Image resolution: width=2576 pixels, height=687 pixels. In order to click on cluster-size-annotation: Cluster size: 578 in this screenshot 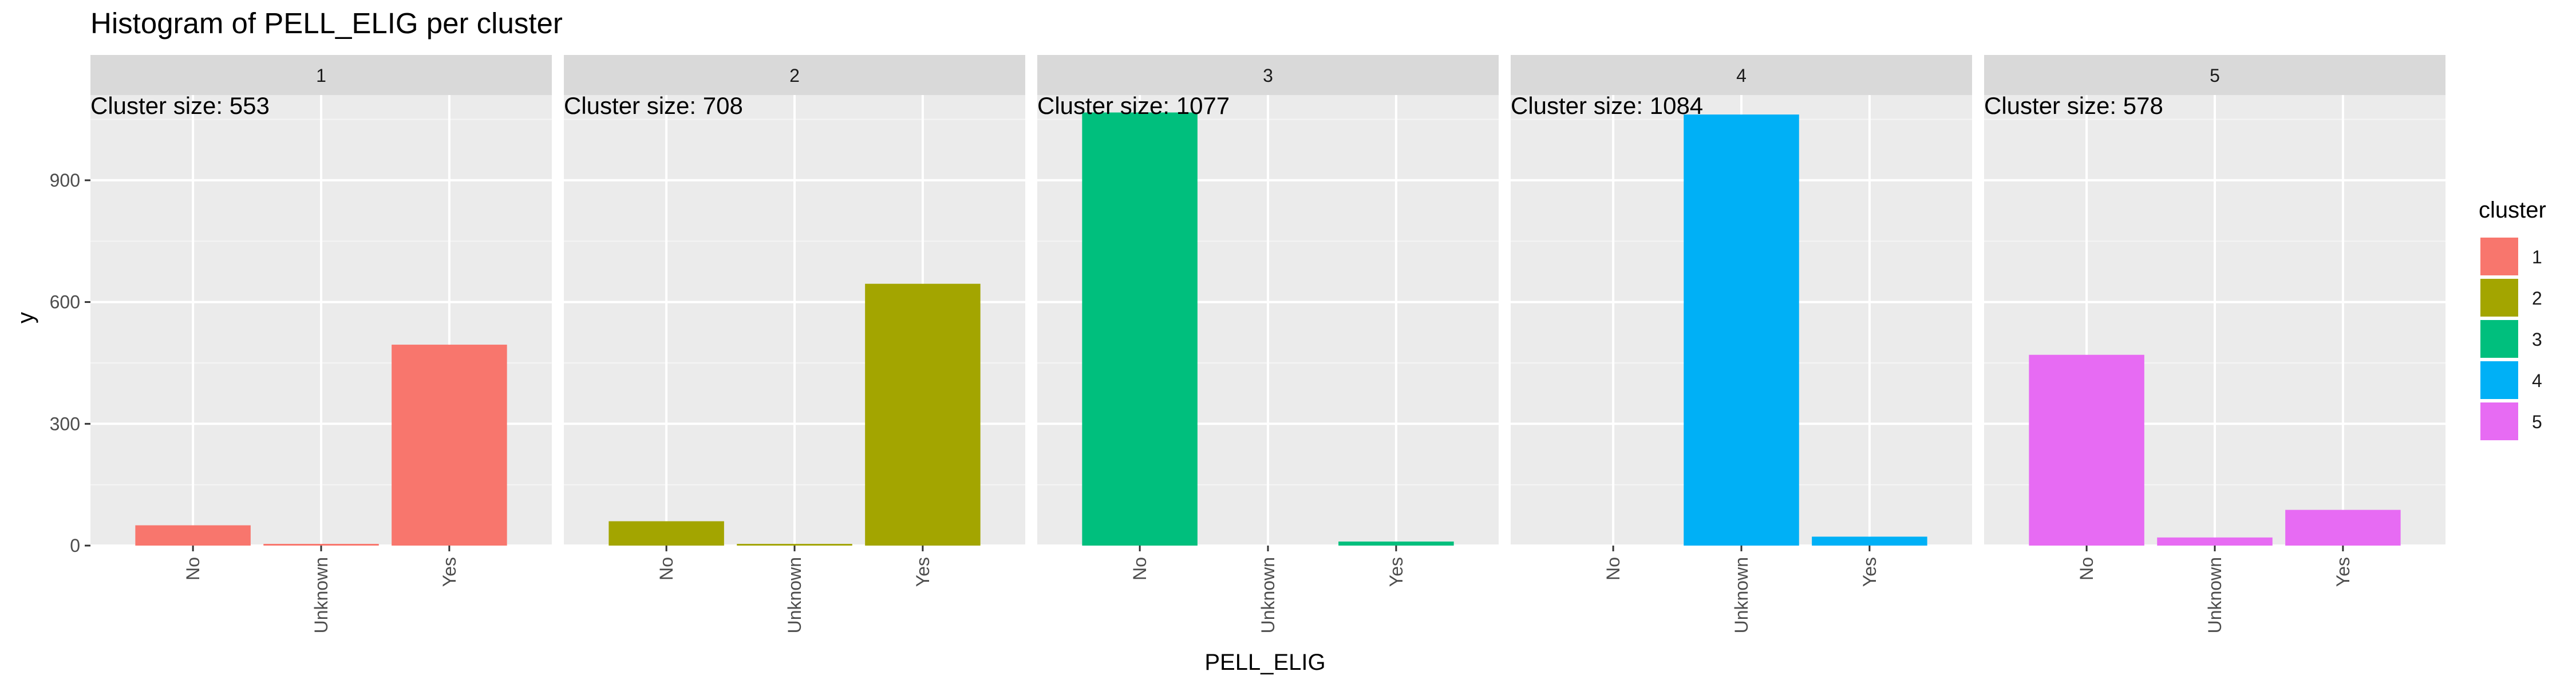, I will do `click(2073, 106)`.